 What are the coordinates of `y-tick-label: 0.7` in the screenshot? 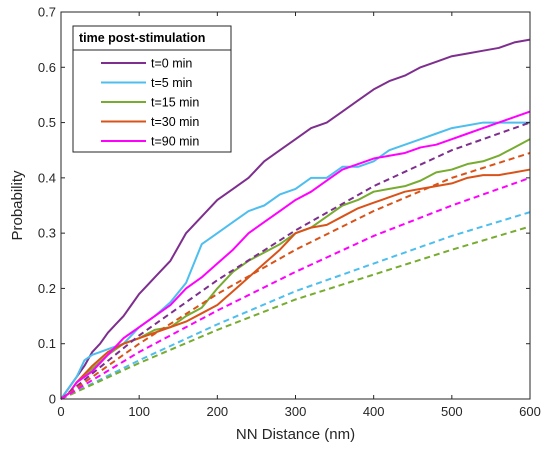 It's located at (47, 12).